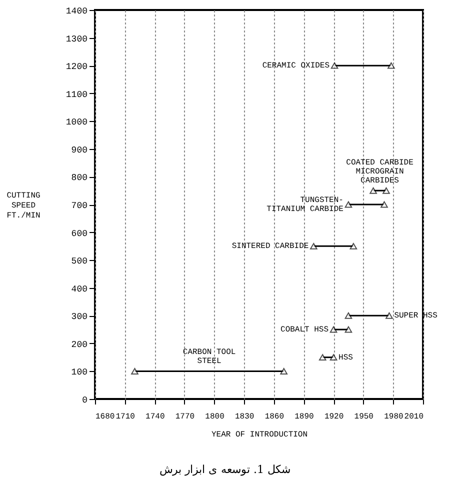  What do you see at coordinates (305, 205) in the screenshot?
I see `series-label: TUNGSTEN- TITANIUM CARBIDE` at bounding box center [305, 205].